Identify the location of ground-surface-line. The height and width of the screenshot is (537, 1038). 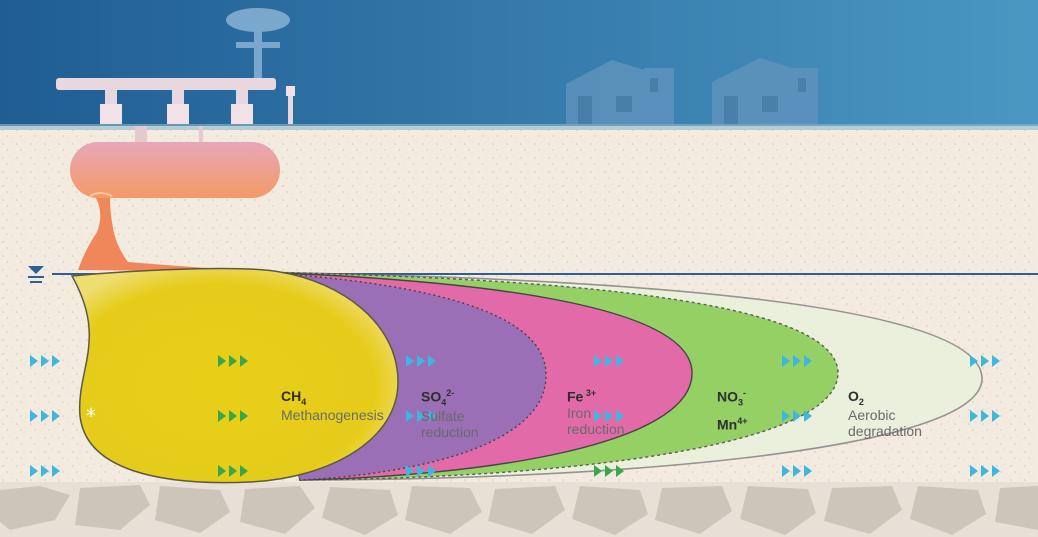
(519, 127).